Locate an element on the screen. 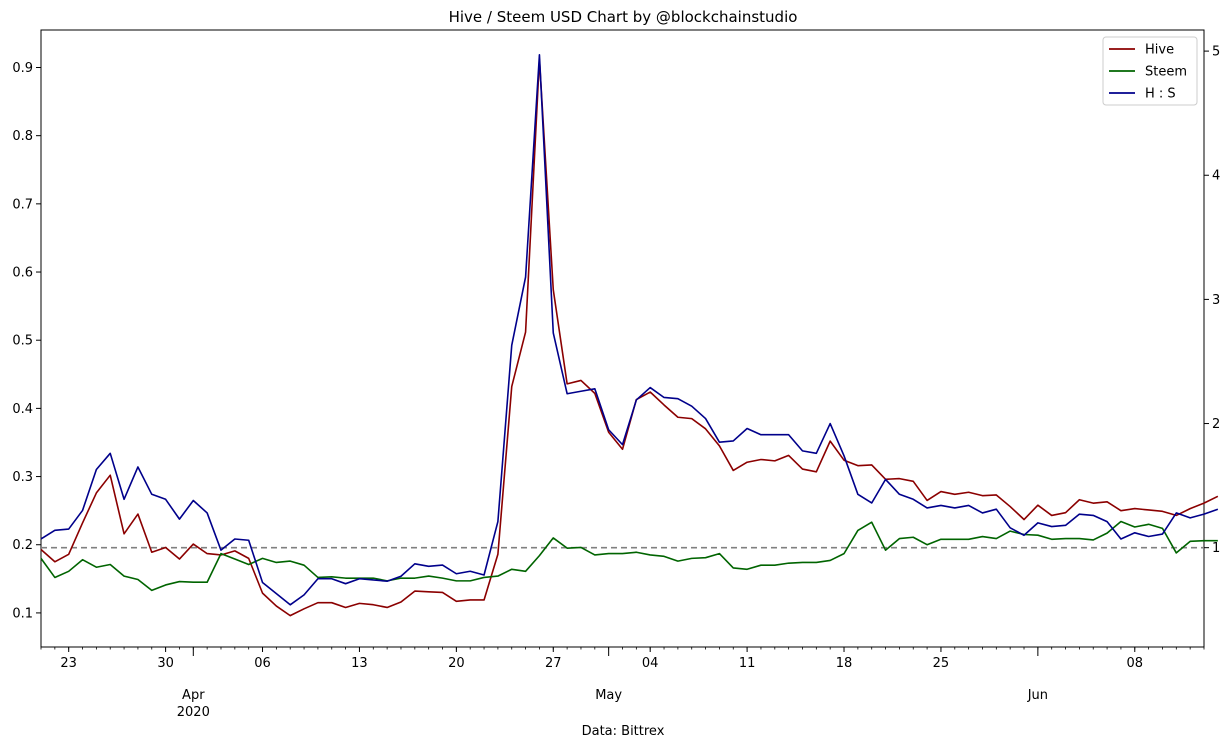 The image size is (1232, 748). right-y-tick-label: 3 is located at coordinates (1216, 300).